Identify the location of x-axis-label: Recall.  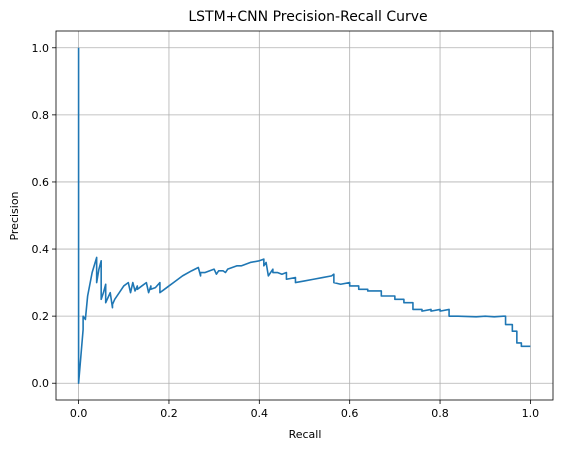
(305, 434).